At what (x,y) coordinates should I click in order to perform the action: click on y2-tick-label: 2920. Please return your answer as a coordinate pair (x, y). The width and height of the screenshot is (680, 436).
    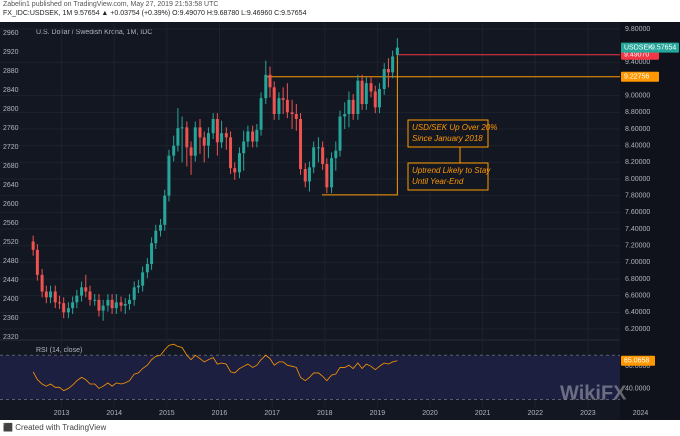
    Looking at the image, I should click on (11, 52).